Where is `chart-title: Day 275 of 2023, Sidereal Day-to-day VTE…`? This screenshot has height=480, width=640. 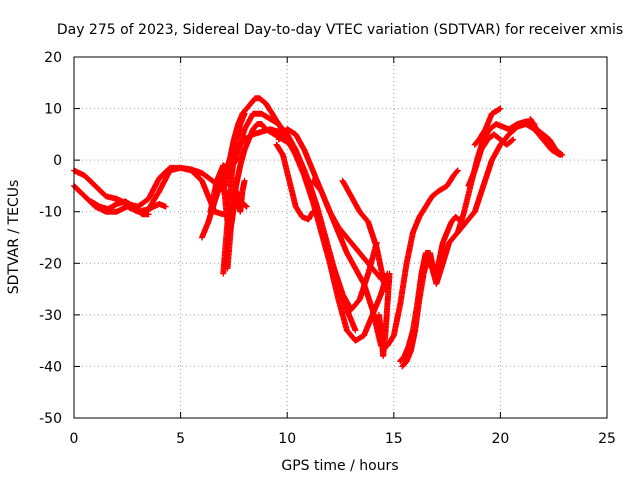
chart-title: Day 275 of 2023, Sidereal Day-to-day VTE… is located at coordinates (340, 30).